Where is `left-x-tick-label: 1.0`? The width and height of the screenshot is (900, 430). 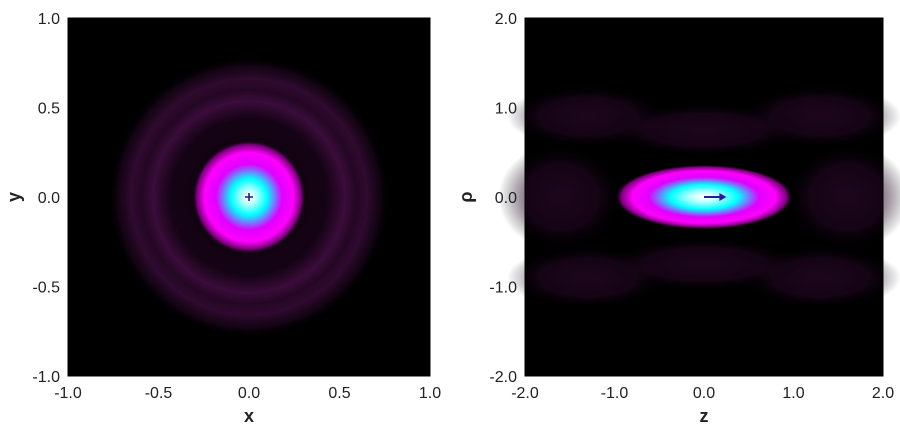 left-x-tick-label: 1.0 is located at coordinates (430, 393).